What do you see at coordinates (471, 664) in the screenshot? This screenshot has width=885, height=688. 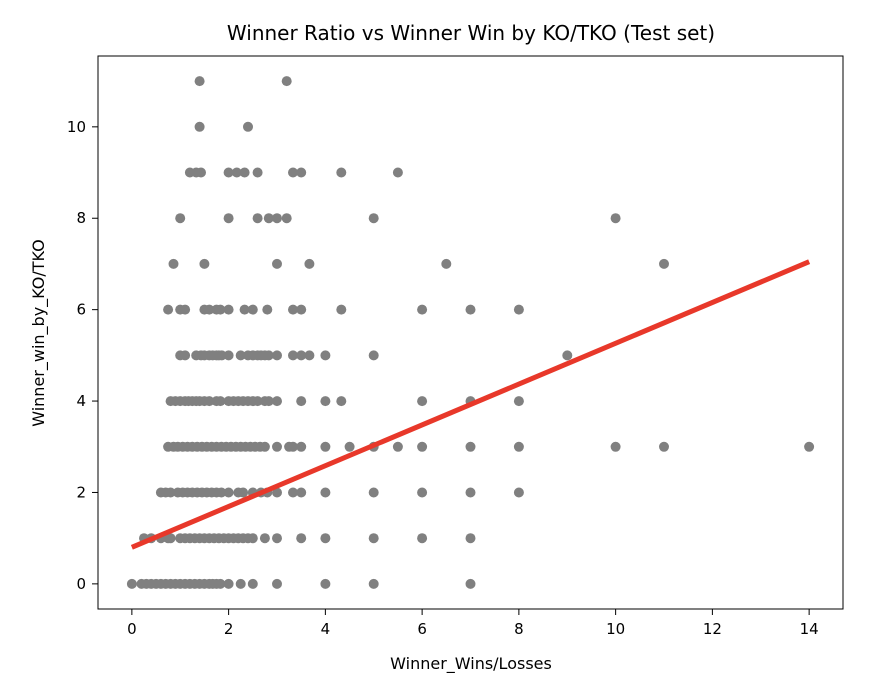 I see `x-axis-label: Winner_Wins/Losses` at bounding box center [471, 664].